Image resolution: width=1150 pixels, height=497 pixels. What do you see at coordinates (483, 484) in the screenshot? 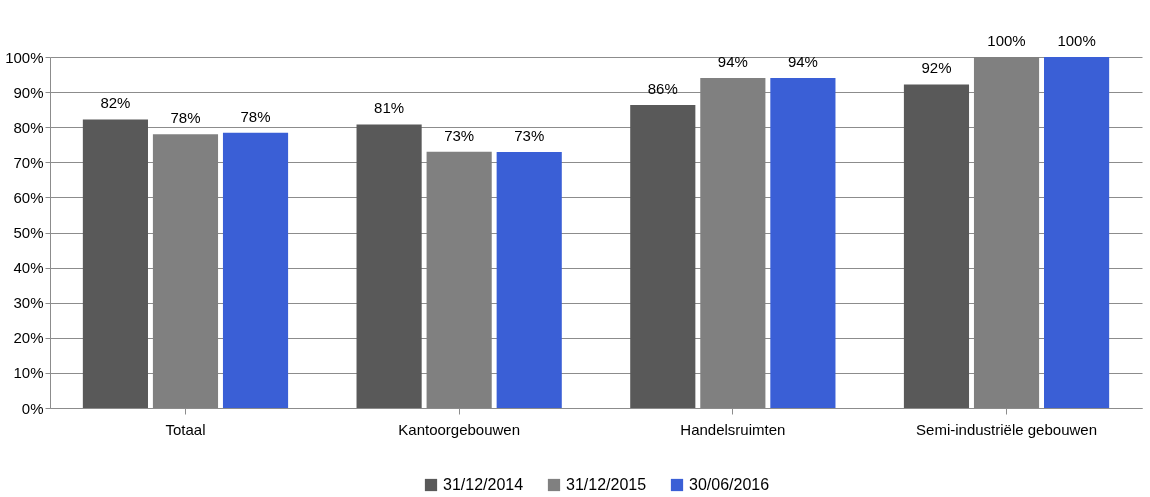
I see `legend-label: 31/12/2014` at bounding box center [483, 484].